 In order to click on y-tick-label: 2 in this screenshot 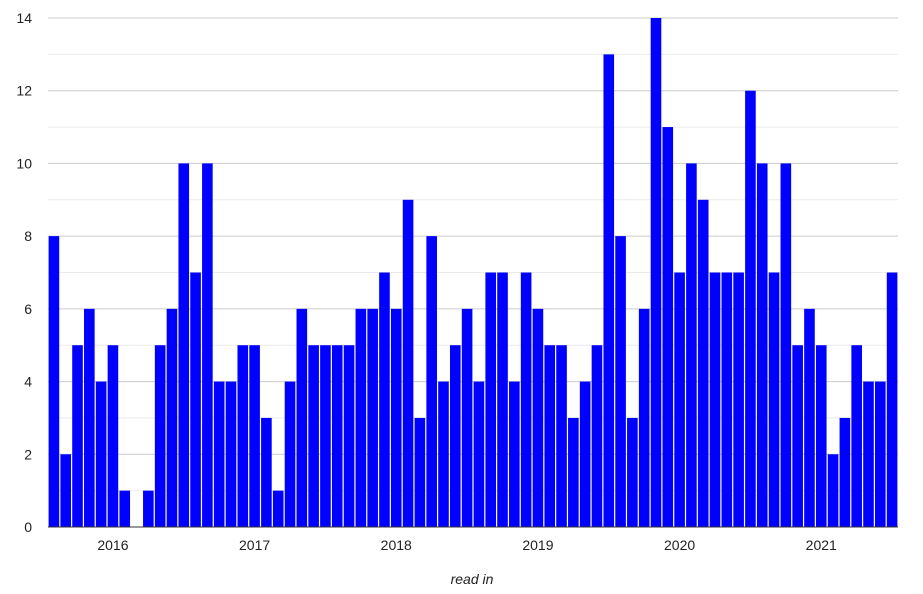, I will do `click(28, 454)`.